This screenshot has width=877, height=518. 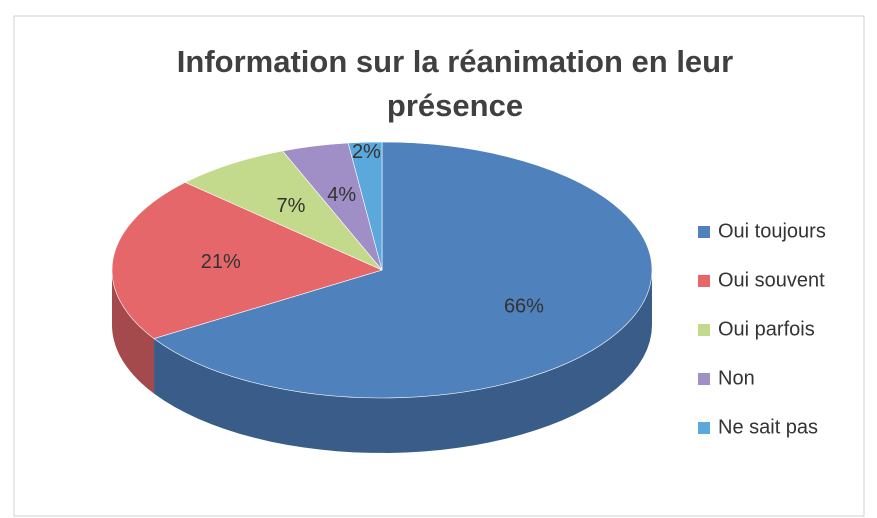 I want to click on legend-label: Oui parfois, so click(x=766, y=329).